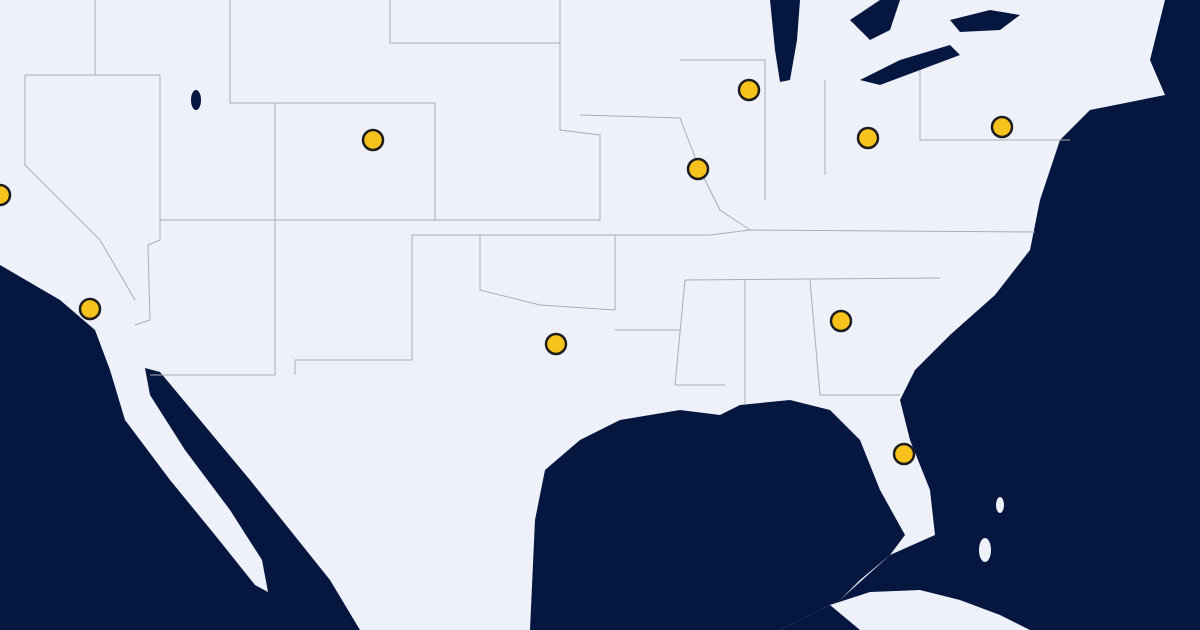 Image resolution: width=1200 pixels, height=630 pixels. I want to click on lake-ontario, so click(985, 21).